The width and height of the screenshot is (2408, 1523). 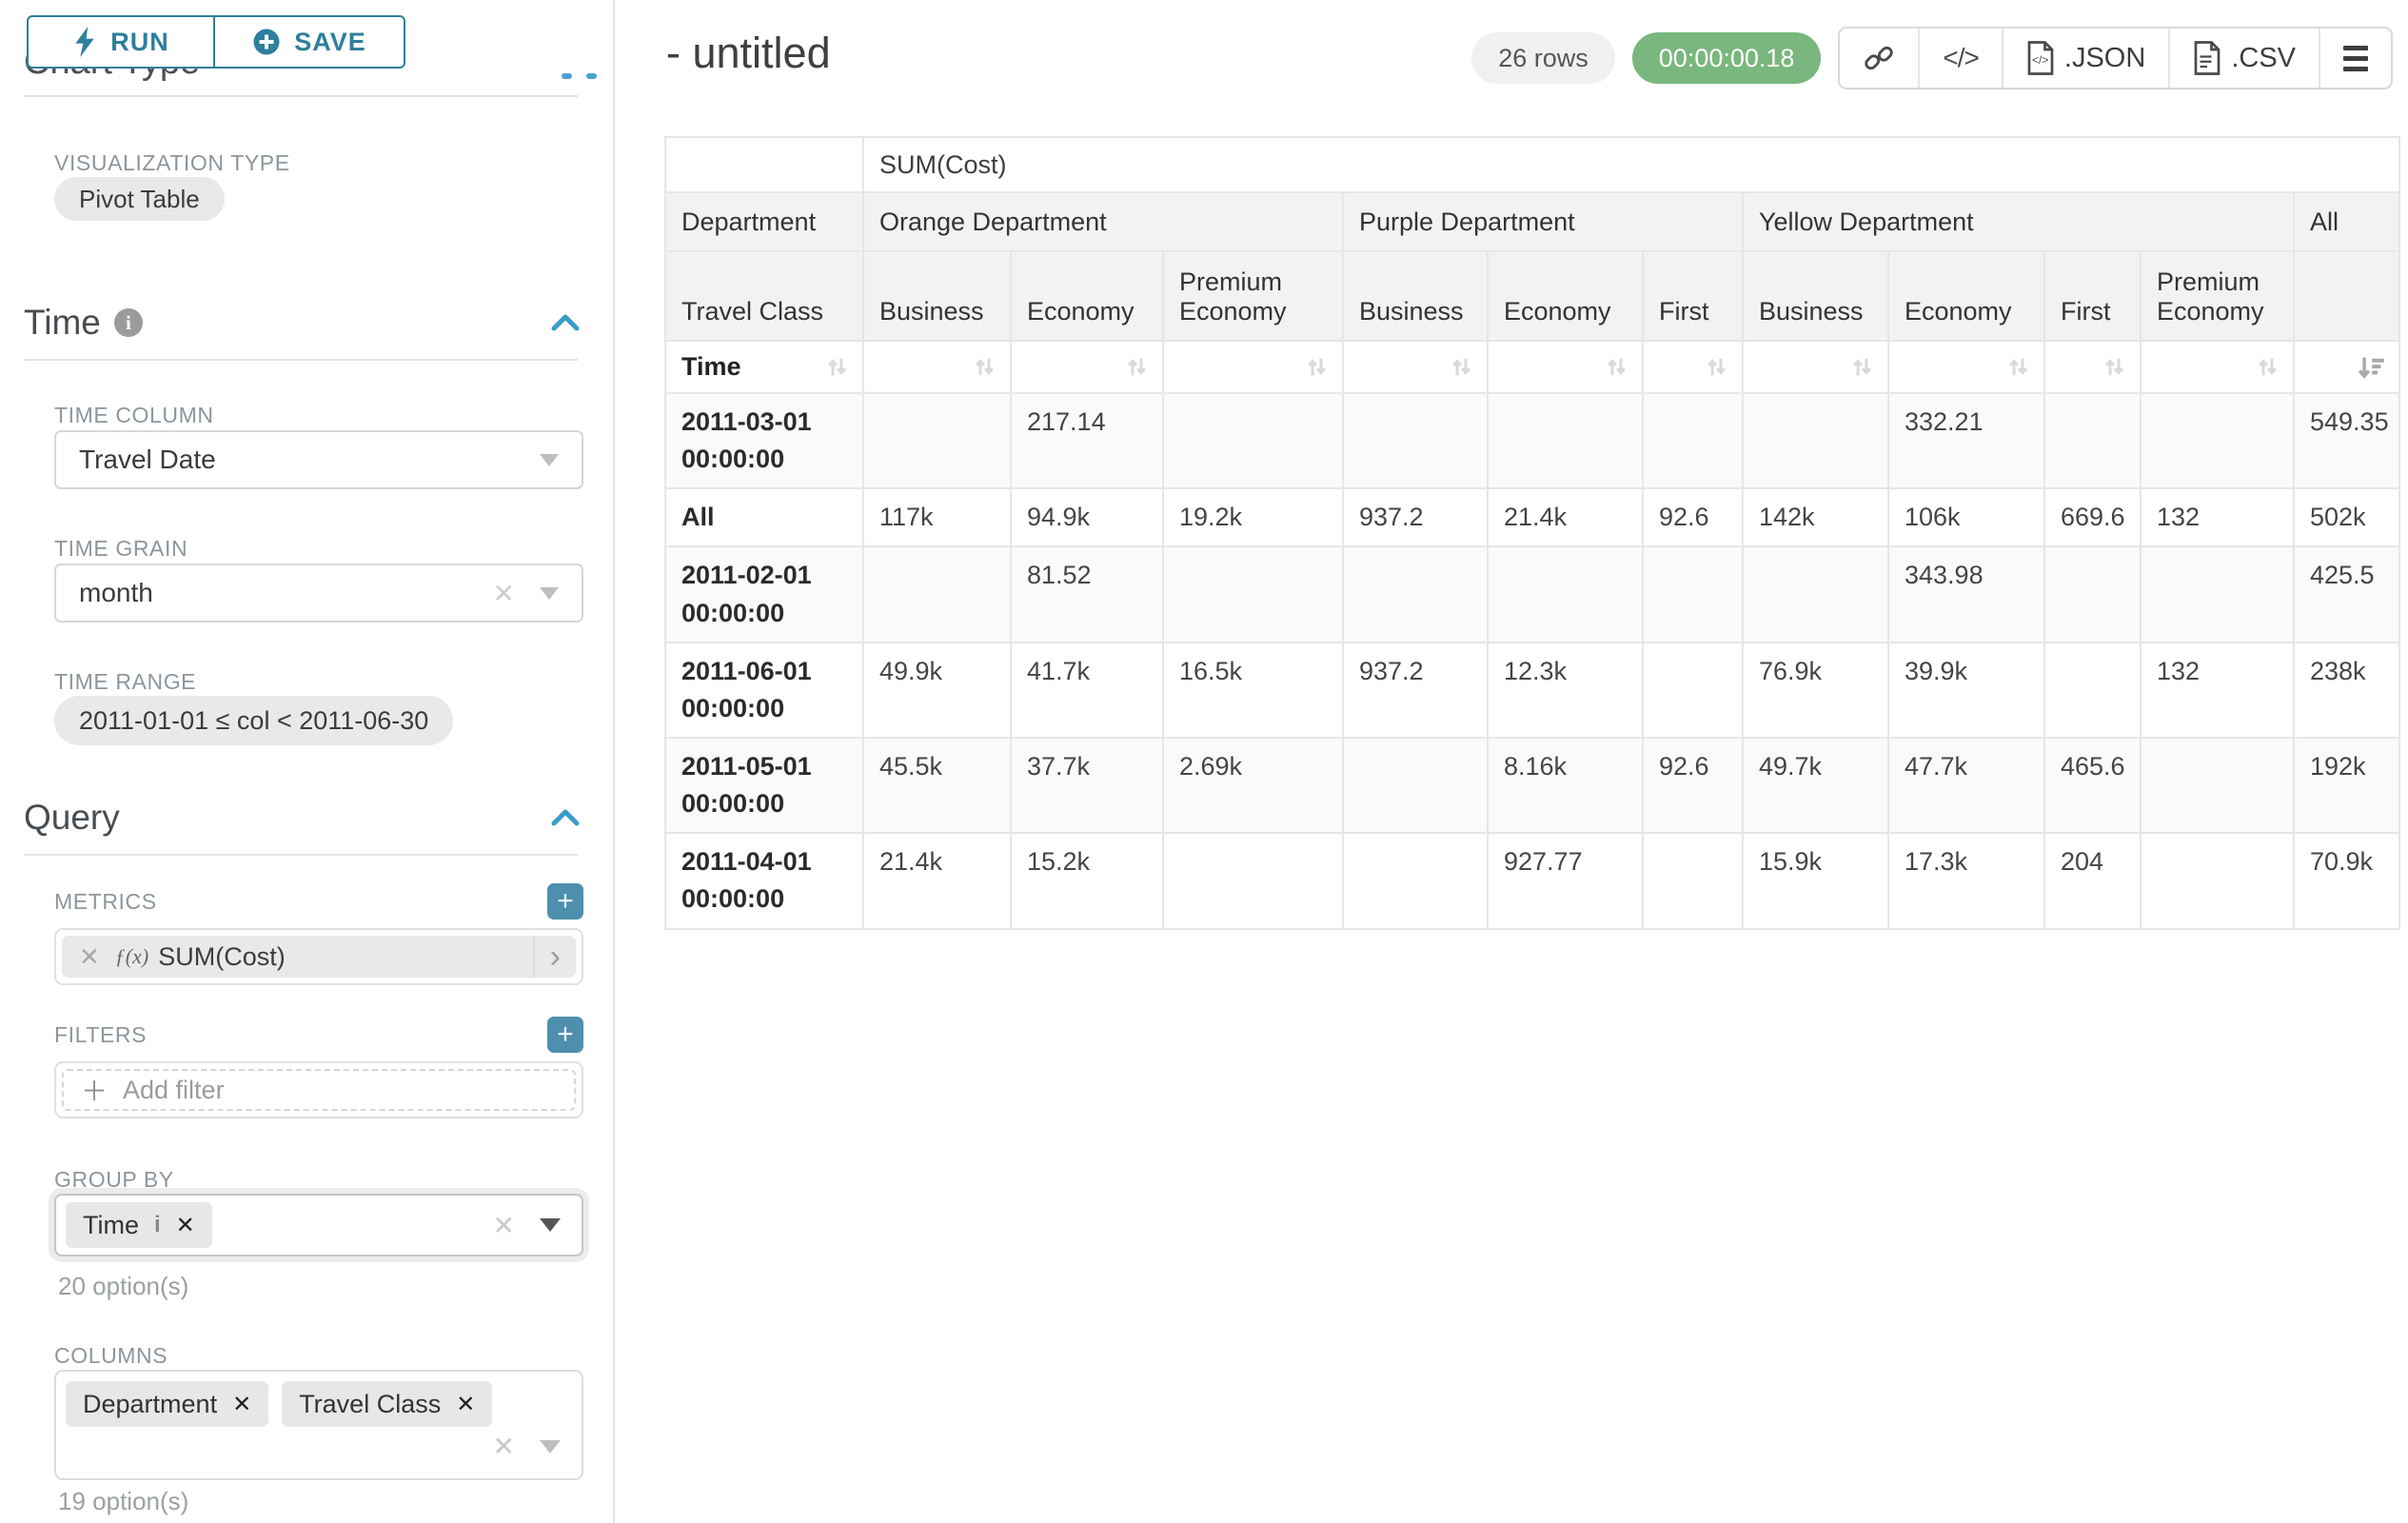 I want to click on run-save-button-row: RUN SAVE, so click(x=216, y=42).